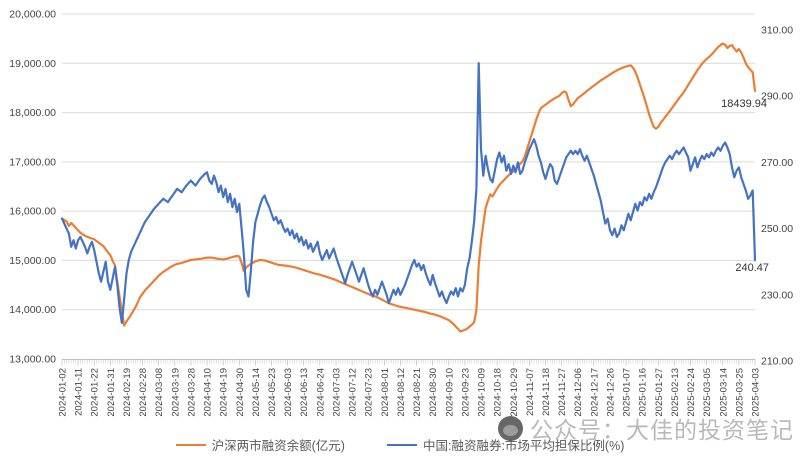 The image size is (800, 458). Describe the element at coordinates (627, 392) in the screenshot. I see `x-axis-date-label: 2025-01-07` at that location.